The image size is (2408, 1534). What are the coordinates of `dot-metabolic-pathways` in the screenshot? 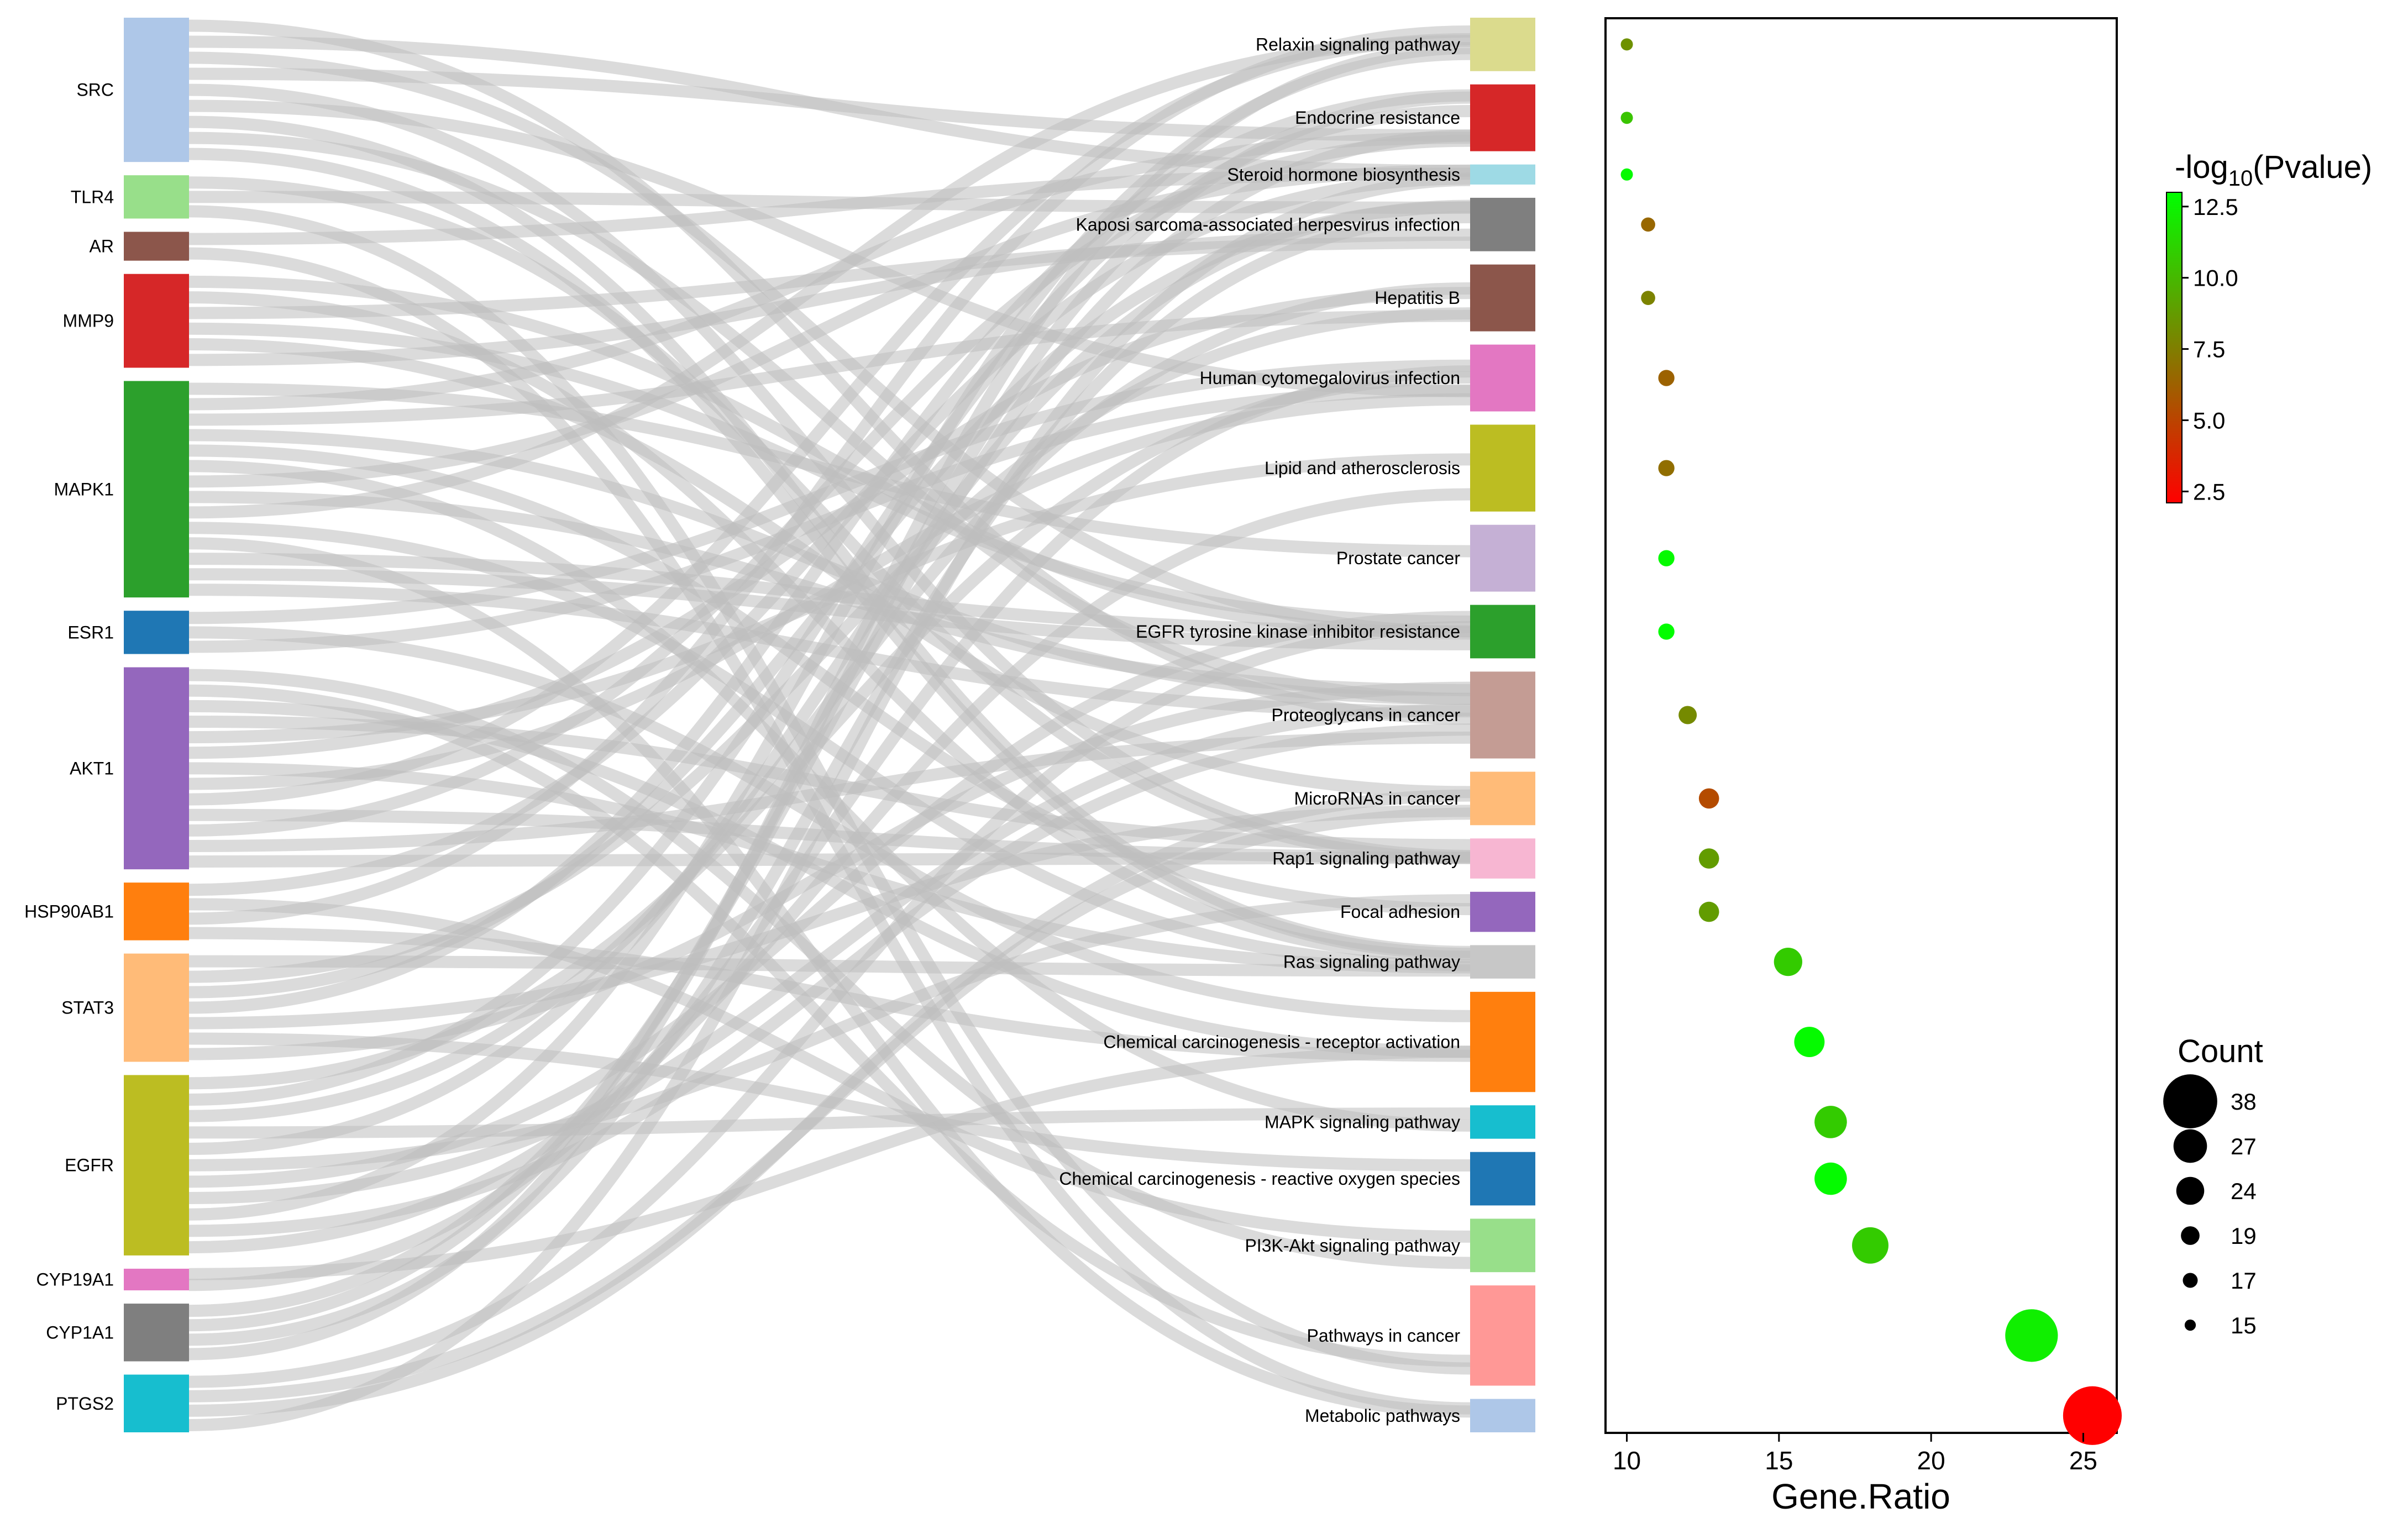 It's located at (2092, 1415).